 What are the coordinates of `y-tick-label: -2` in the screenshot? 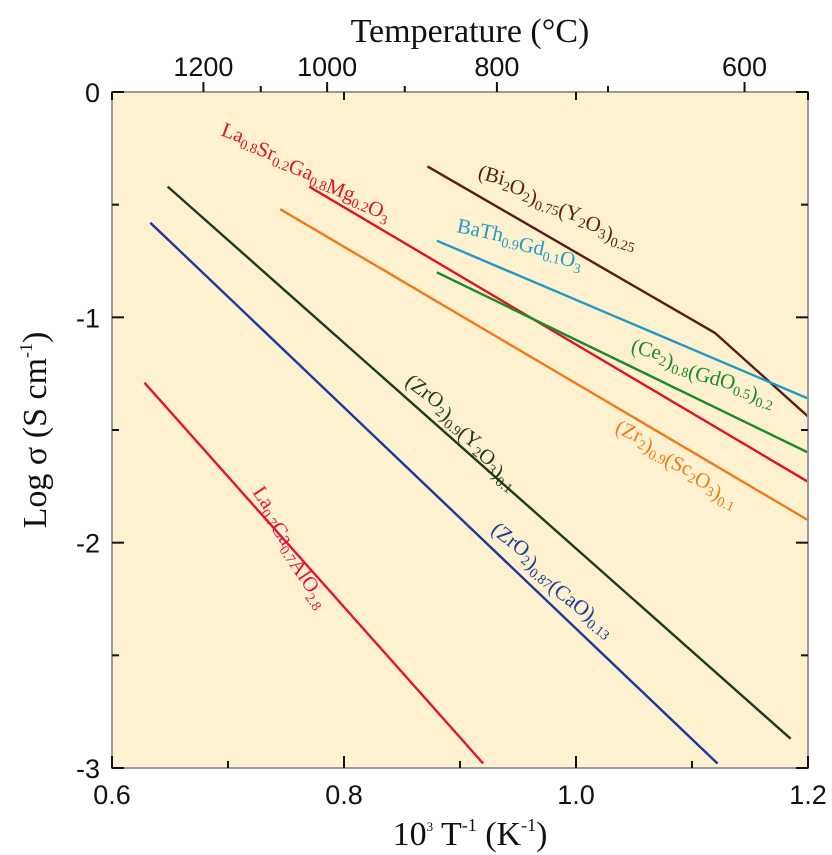 It's located at (88, 544).